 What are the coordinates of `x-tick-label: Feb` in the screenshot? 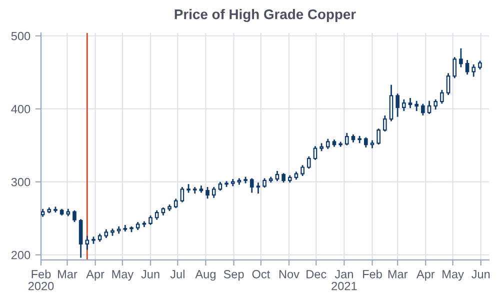 It's located at (372, 274).